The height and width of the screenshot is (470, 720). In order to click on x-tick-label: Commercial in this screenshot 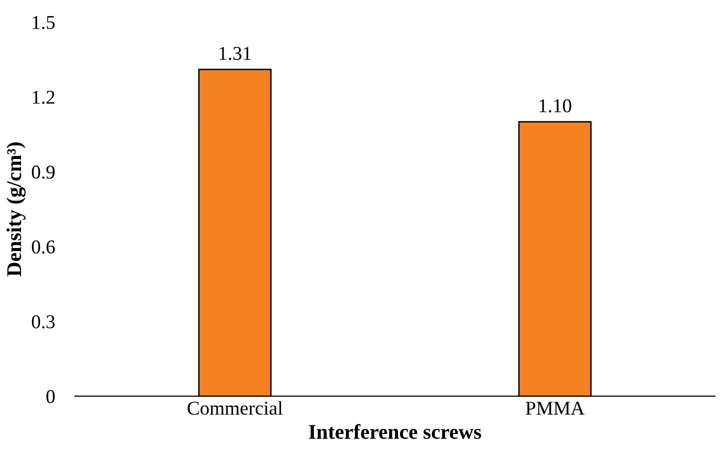, I will do `click(235, 408)`.